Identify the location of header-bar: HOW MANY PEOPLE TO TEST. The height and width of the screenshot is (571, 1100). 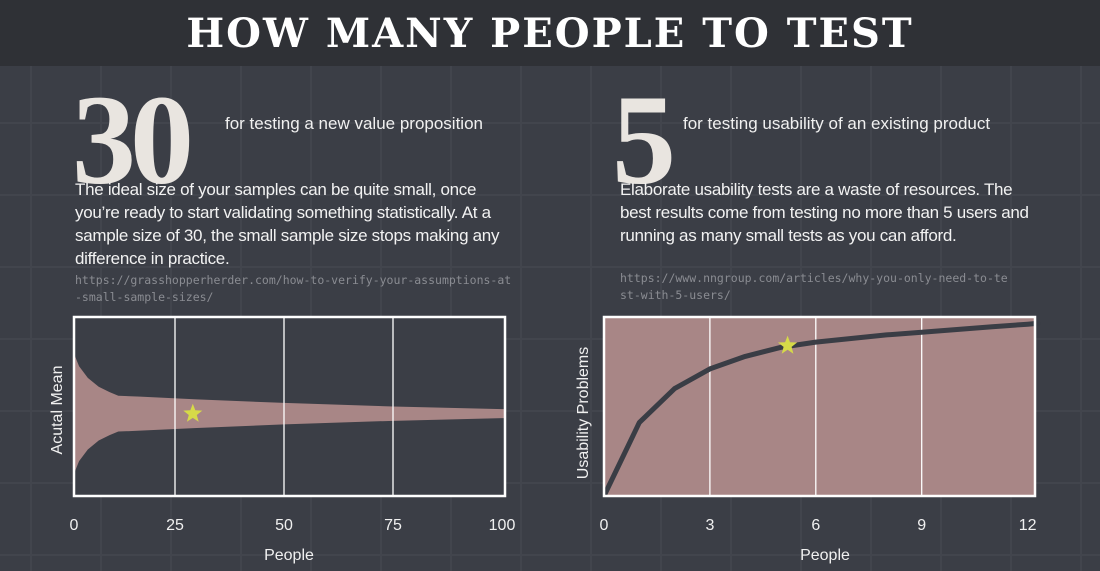
(550, 33).